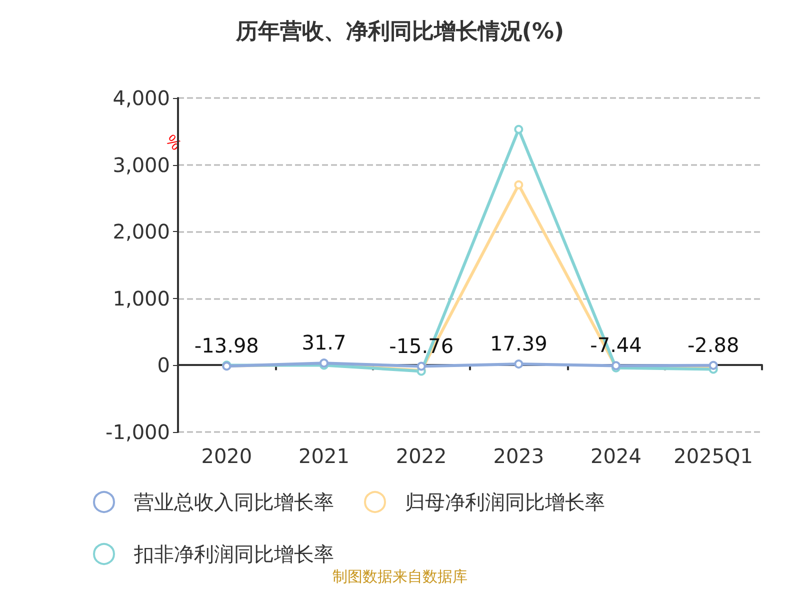 The width and height of the screenshot is (800, 600). I want to click on data-label: -15.76, so click(421, 346).